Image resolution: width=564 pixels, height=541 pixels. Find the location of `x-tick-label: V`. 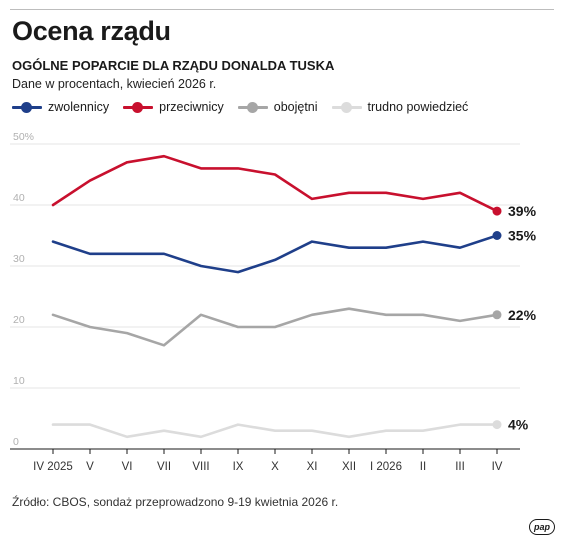

x-tick-label: V is located at coordinates (90, 467).